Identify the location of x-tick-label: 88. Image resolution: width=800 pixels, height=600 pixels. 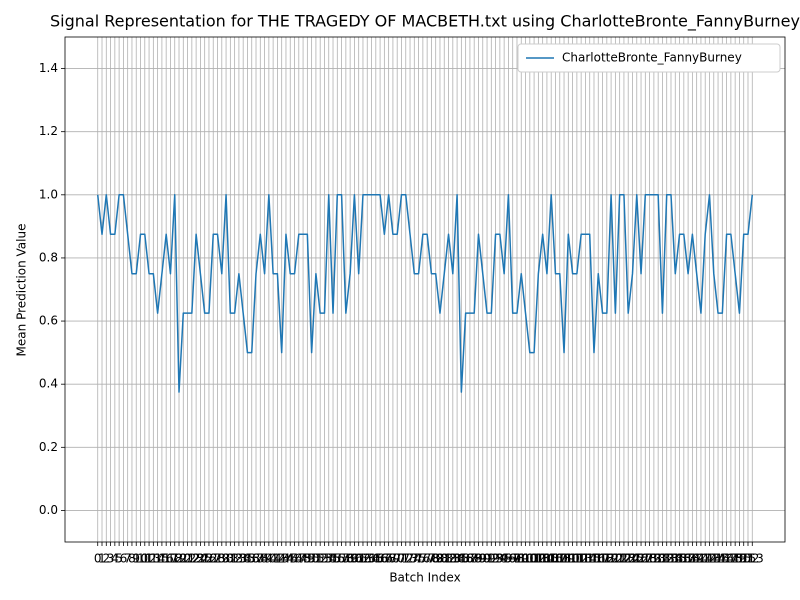
(474, 559).